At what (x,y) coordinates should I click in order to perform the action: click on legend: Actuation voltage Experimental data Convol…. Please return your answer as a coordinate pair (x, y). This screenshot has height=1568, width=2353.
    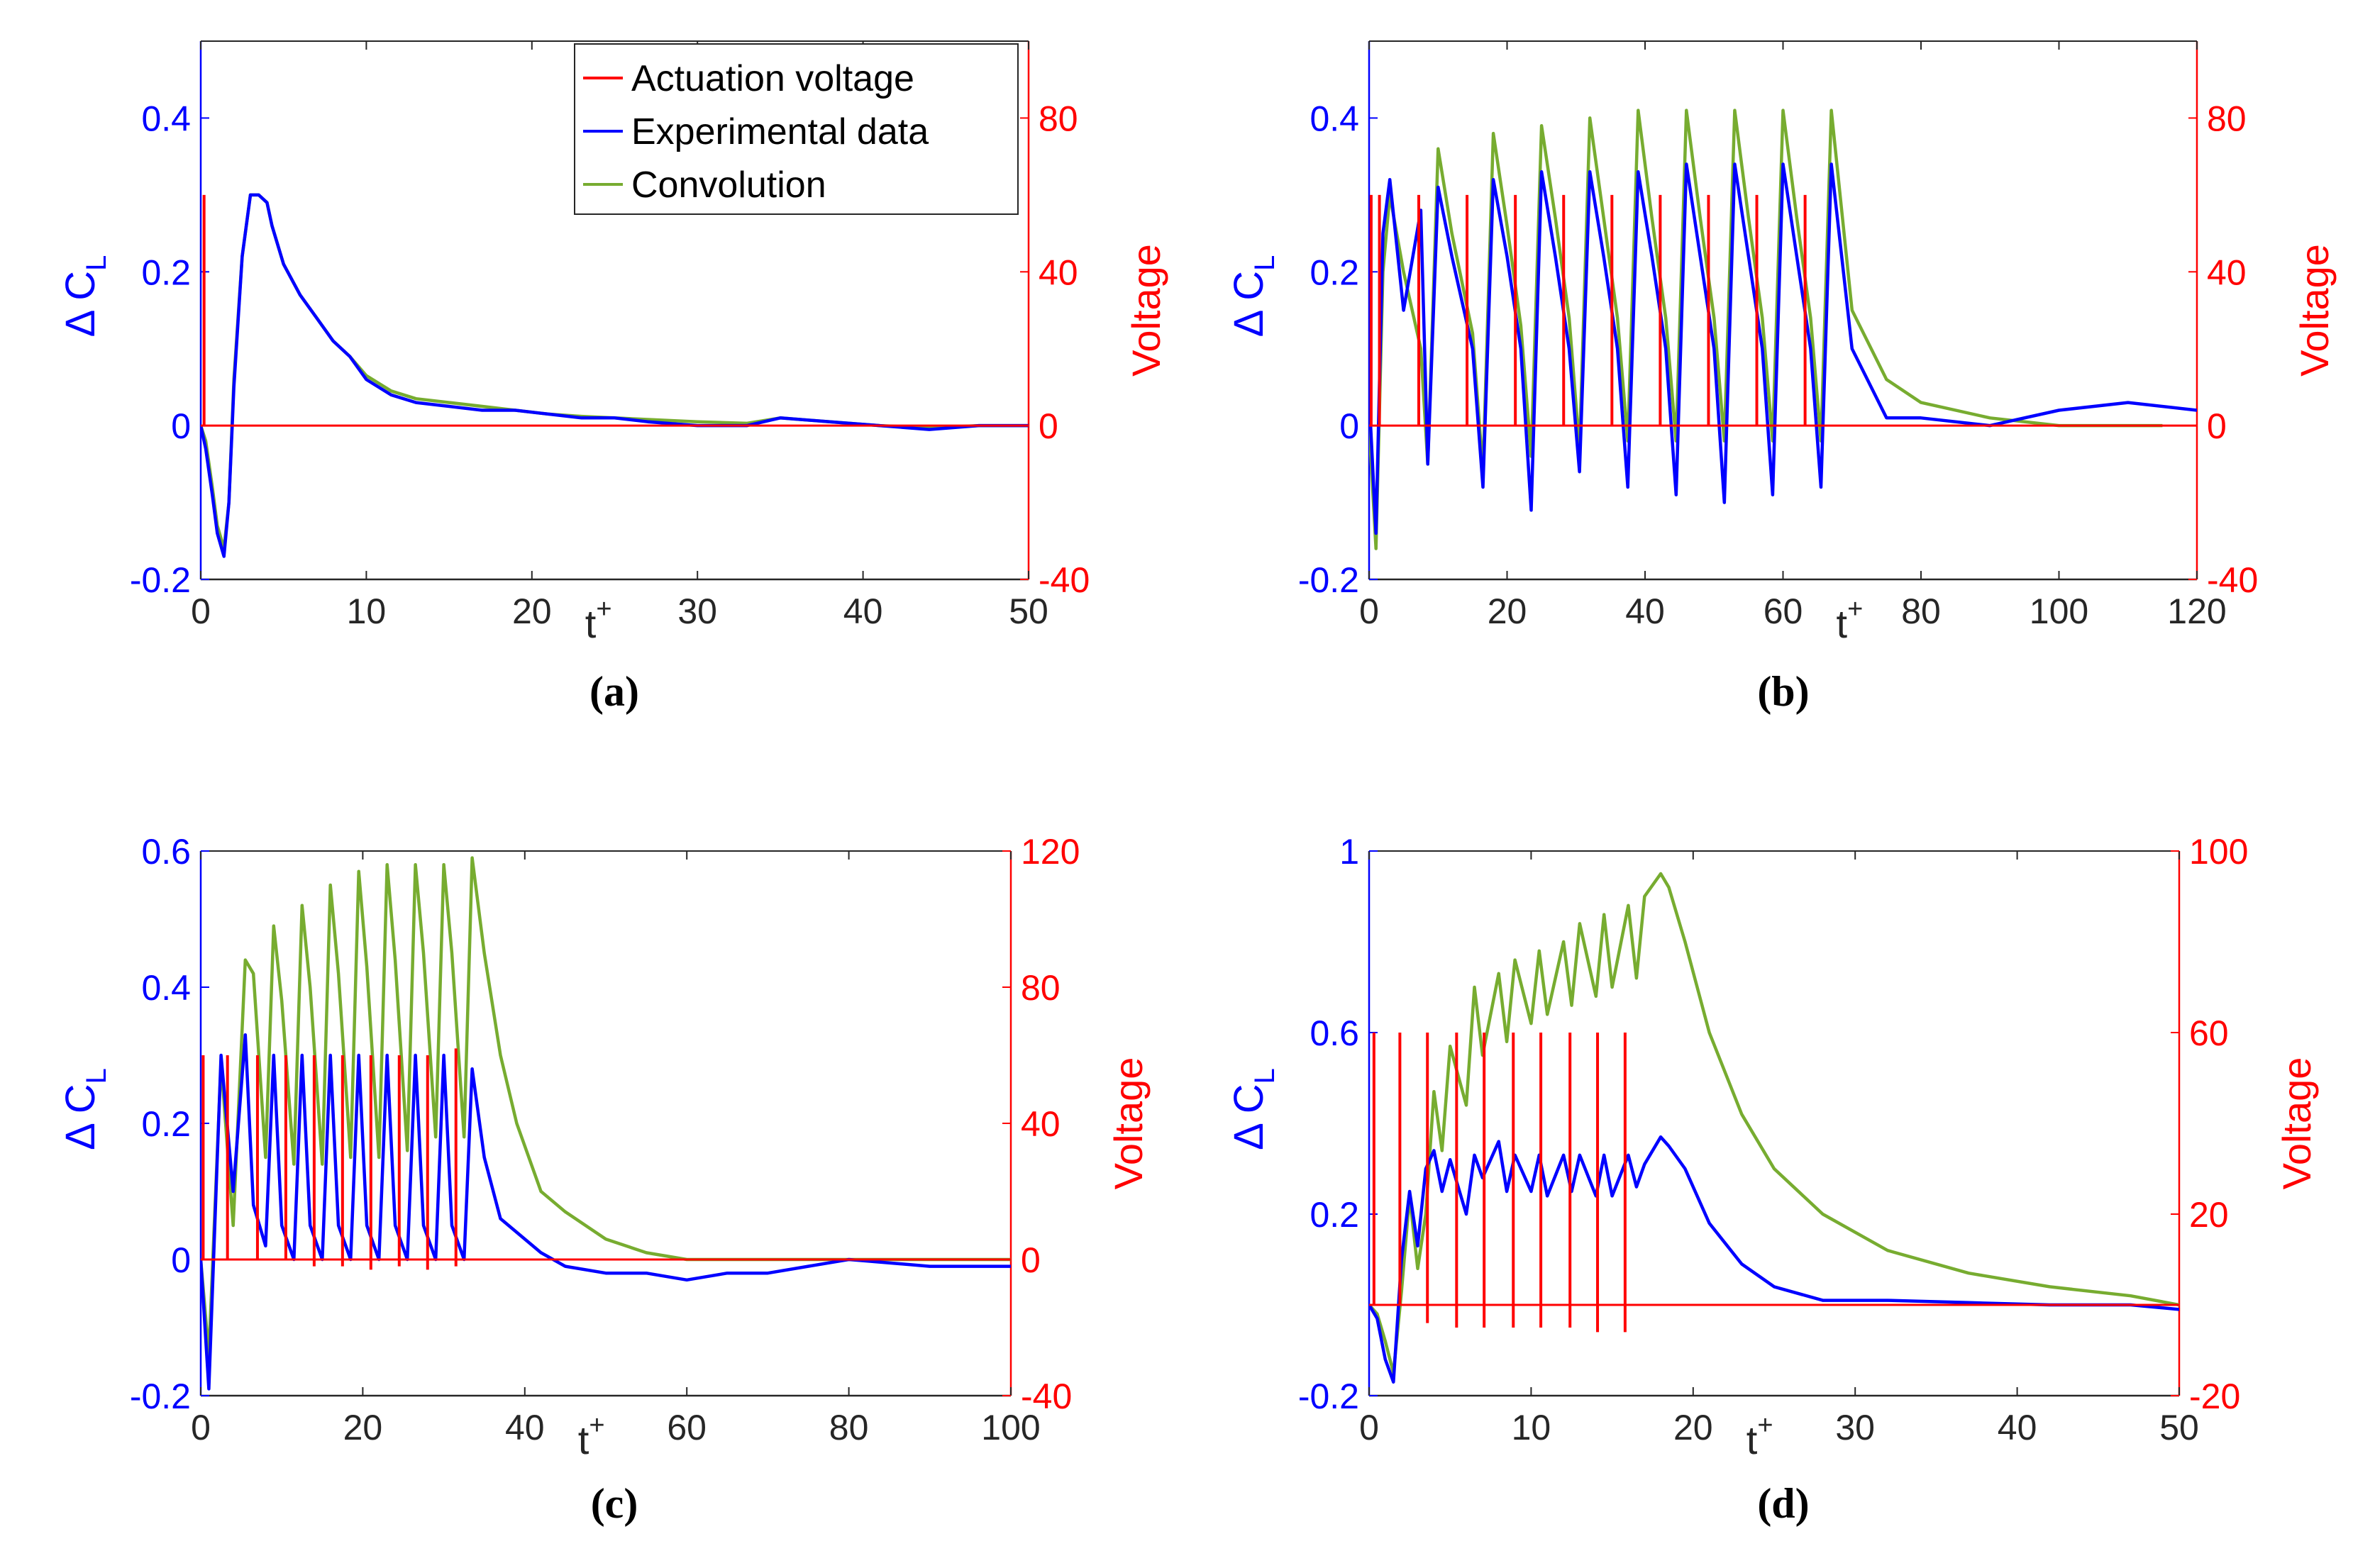
    Looking at the image, I should click on (796, 129).